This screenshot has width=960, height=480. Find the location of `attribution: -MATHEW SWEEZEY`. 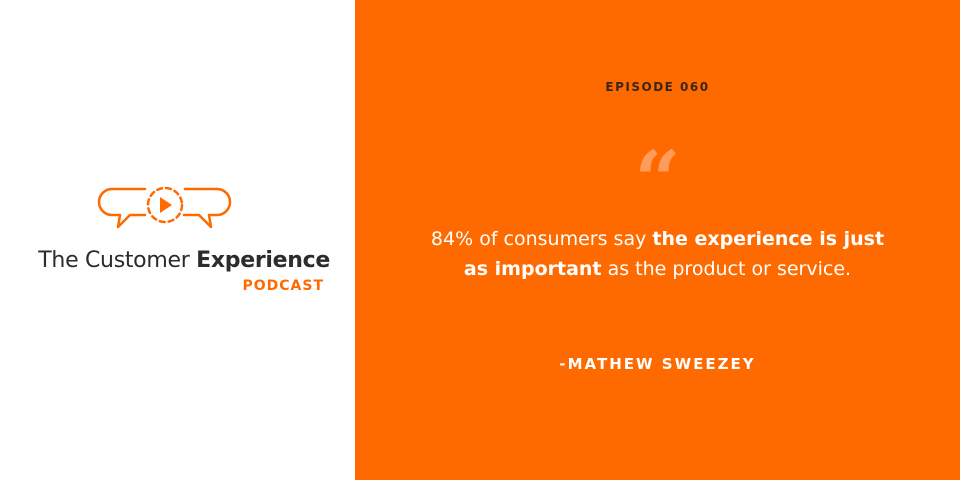

attribution: -MATHEW SWEEZEY is located at coordinates (657, 364).